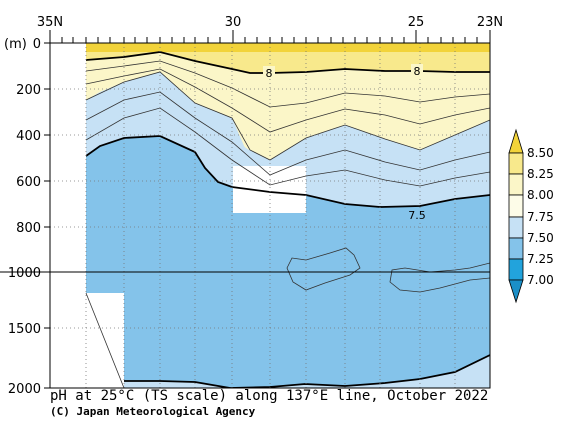 The height and width of the screenshot is (423, 570). What do you see at coordinates (416, 22) in the screenshot?
I see `lat-label-25: 25` at bounding box center [416, 22].